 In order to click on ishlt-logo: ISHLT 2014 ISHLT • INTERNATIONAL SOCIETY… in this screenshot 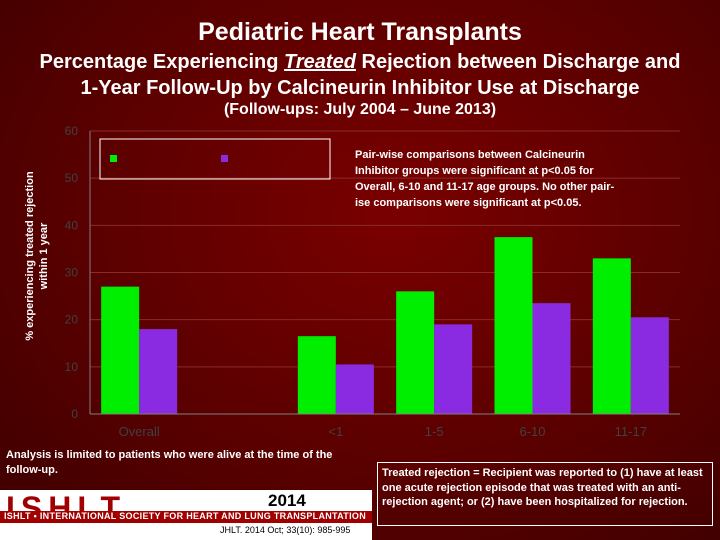, I will do `click(186, 515)`.